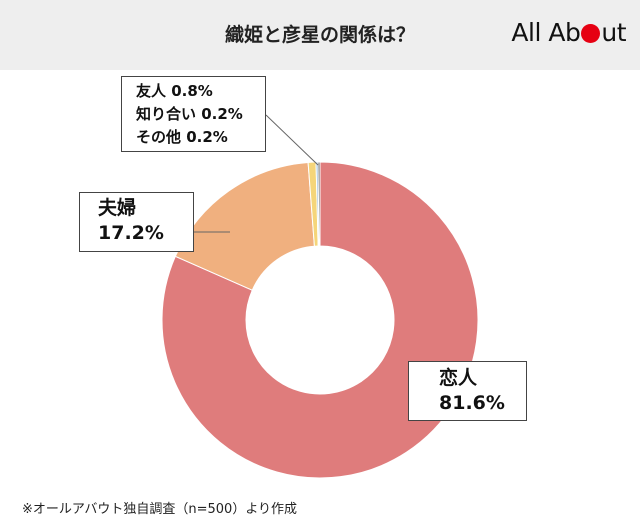  What do you see at coordinates (117, 208) in the screenshot?
I see `label-fufu-name: 夫婦` at bounding box center [117, 208].